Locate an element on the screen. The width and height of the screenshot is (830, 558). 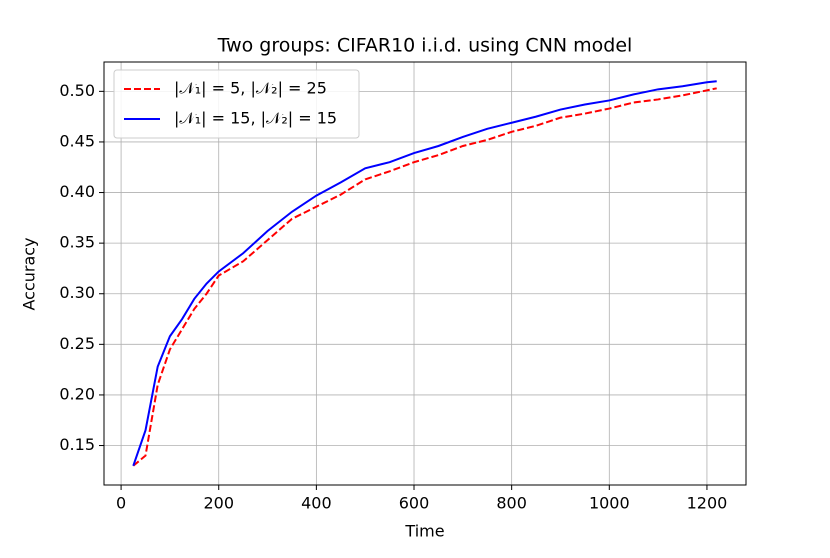
x-axis-label: Time is located at coordinates (424, 531).